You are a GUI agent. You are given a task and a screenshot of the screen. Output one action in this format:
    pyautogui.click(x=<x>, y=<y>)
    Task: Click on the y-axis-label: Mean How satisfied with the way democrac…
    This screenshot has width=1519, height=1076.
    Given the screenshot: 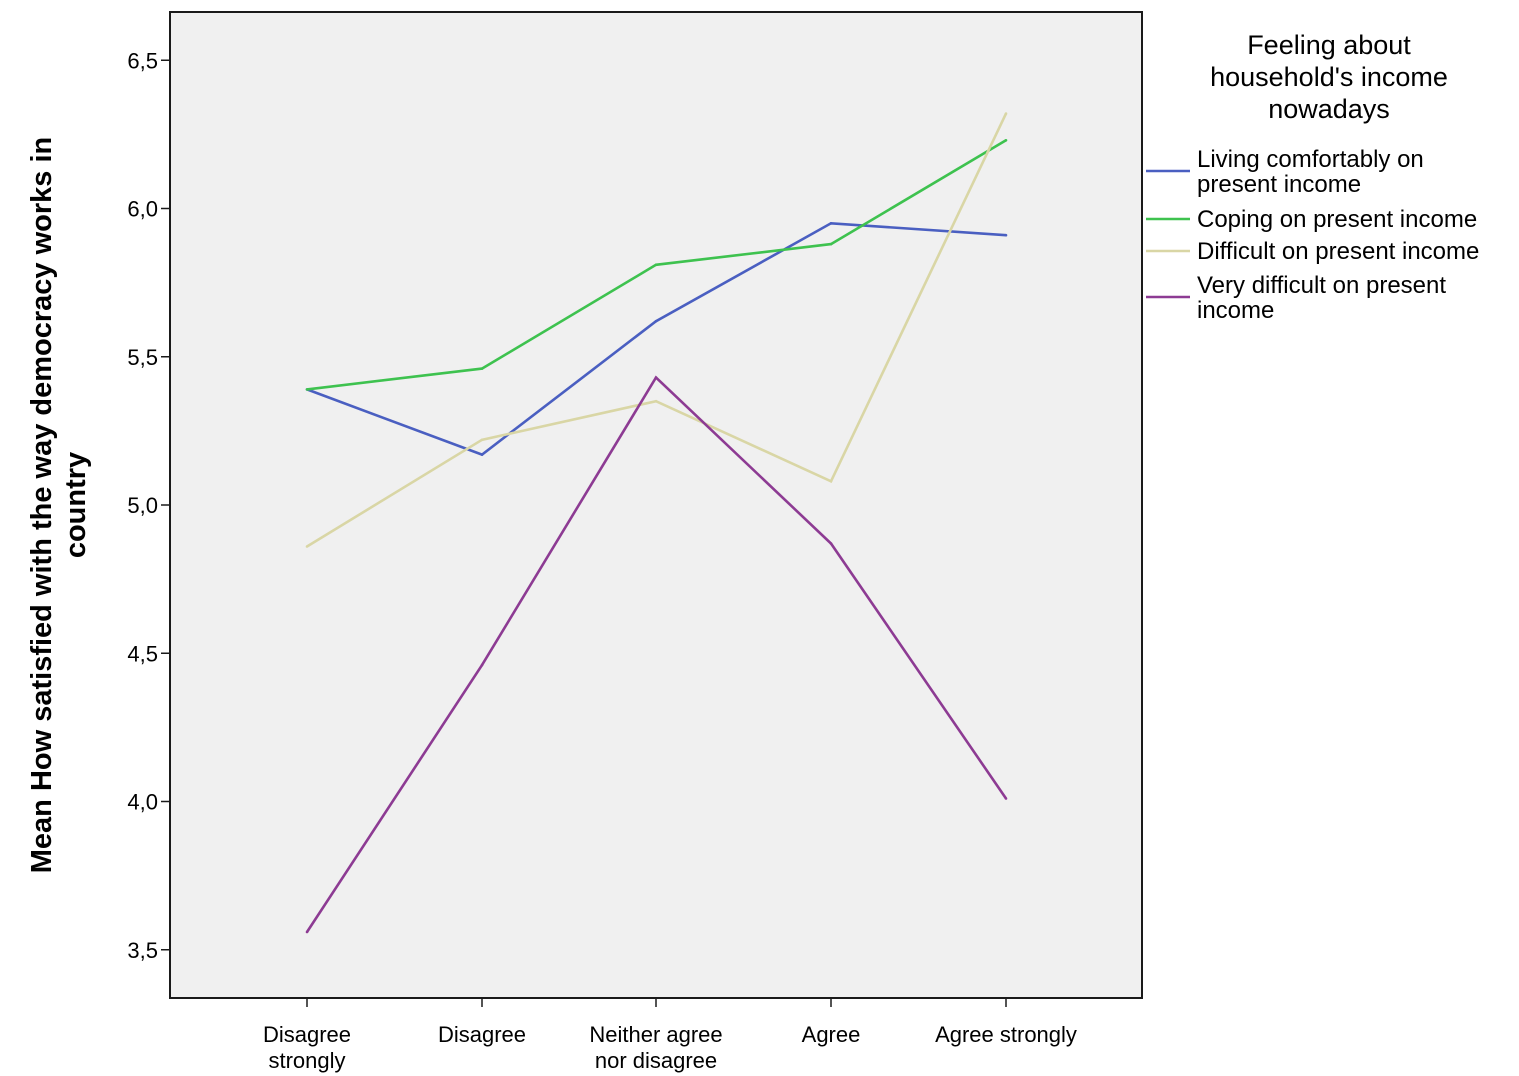 What is the action you would take?
    pyautogui.click(x=59, y=505)
    